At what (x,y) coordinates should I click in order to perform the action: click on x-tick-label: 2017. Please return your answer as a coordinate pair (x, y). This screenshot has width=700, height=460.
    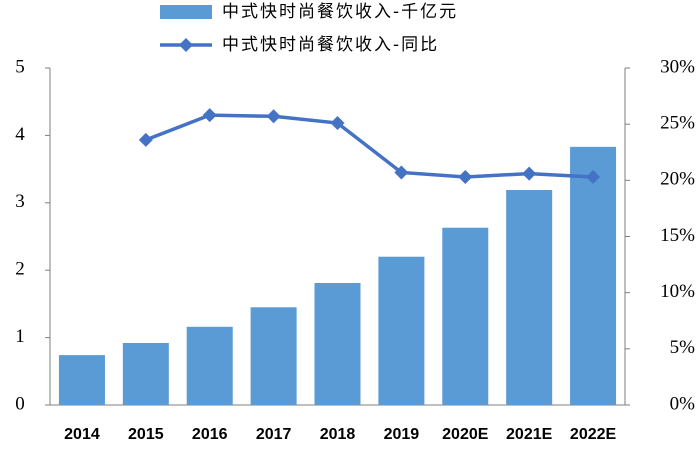
    Looking at the image, I should click on (274, 434).